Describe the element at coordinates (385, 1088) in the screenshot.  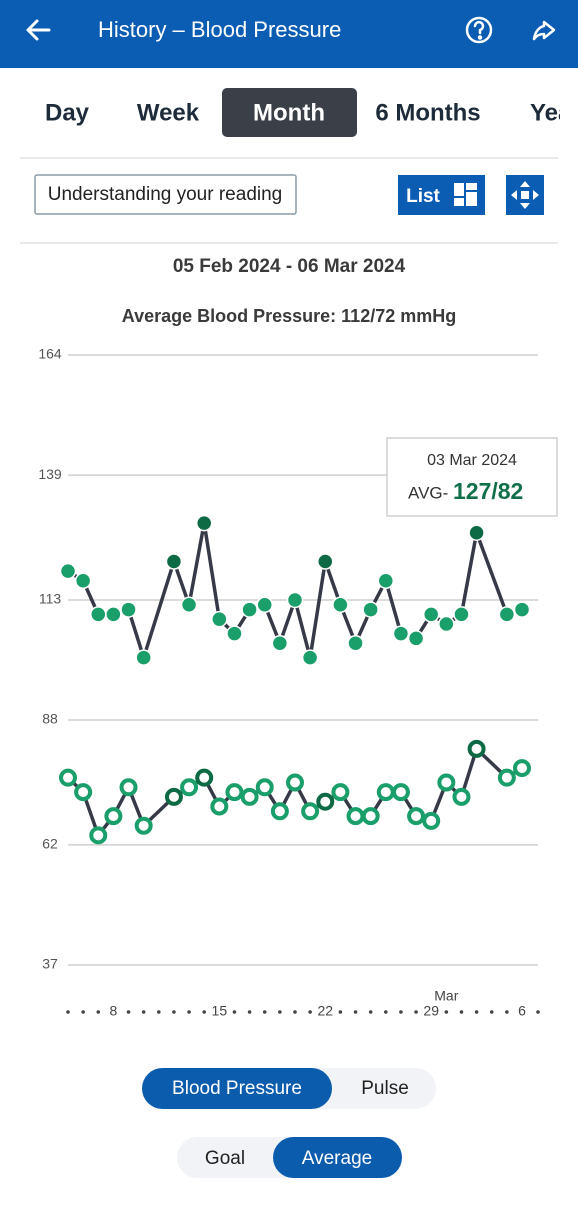
I see `metric-option: Pulse` at that location.